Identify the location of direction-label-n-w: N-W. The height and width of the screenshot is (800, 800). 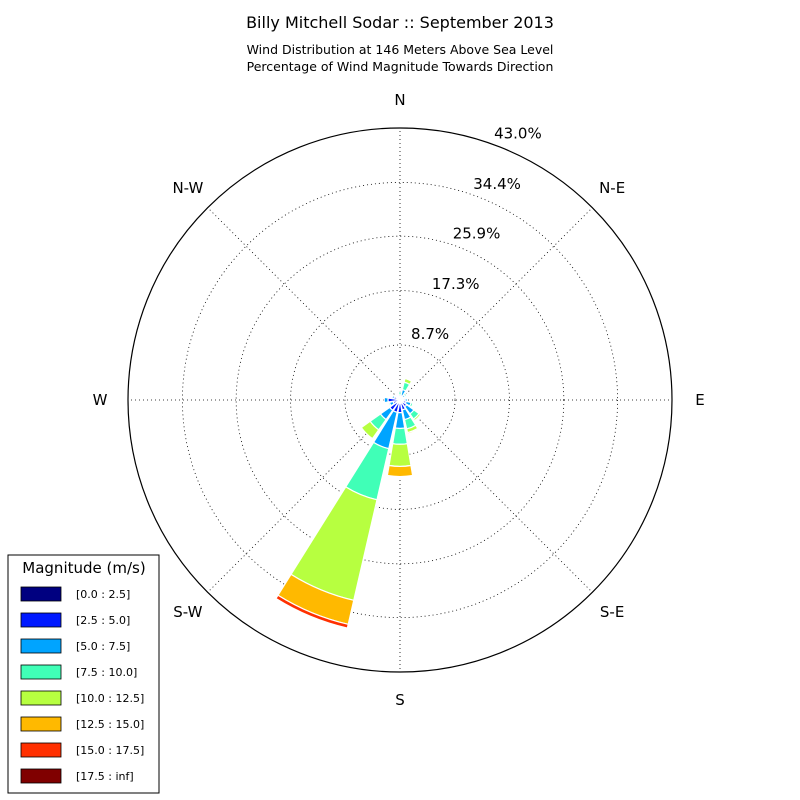
(187, 188).